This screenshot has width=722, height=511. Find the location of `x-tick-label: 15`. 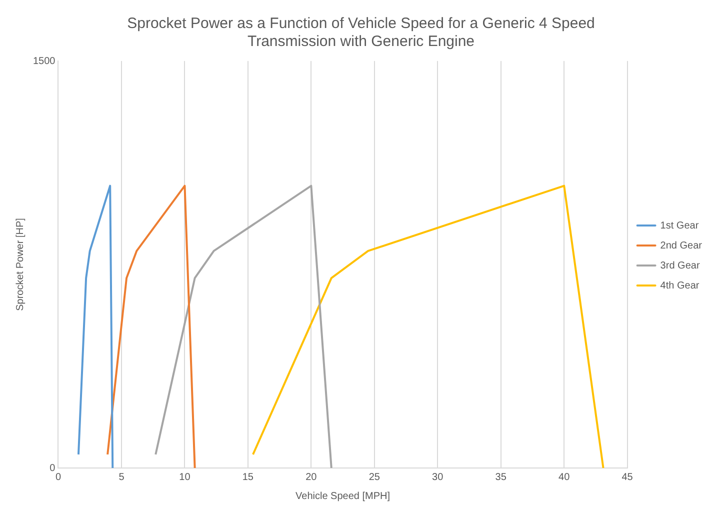

x-tick-label: 15 is located at coordinates (248, 477).